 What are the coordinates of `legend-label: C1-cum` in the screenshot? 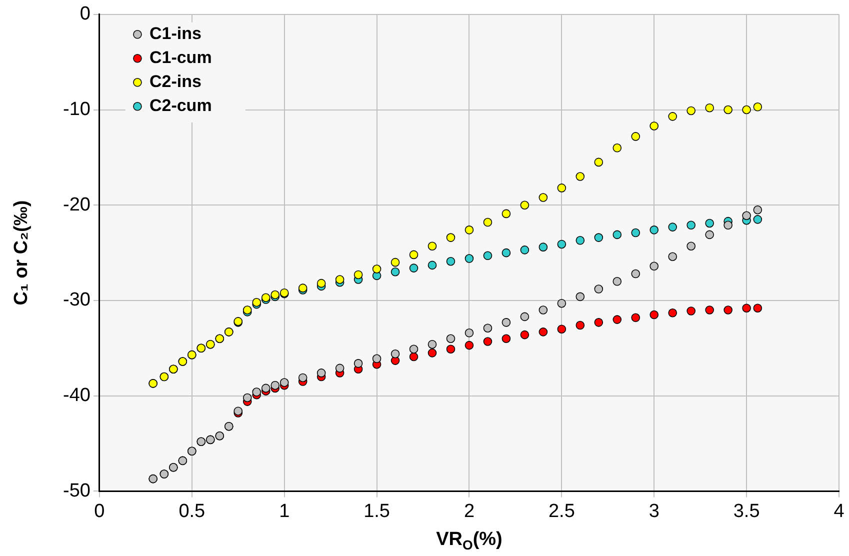 It's located at (180, 58).